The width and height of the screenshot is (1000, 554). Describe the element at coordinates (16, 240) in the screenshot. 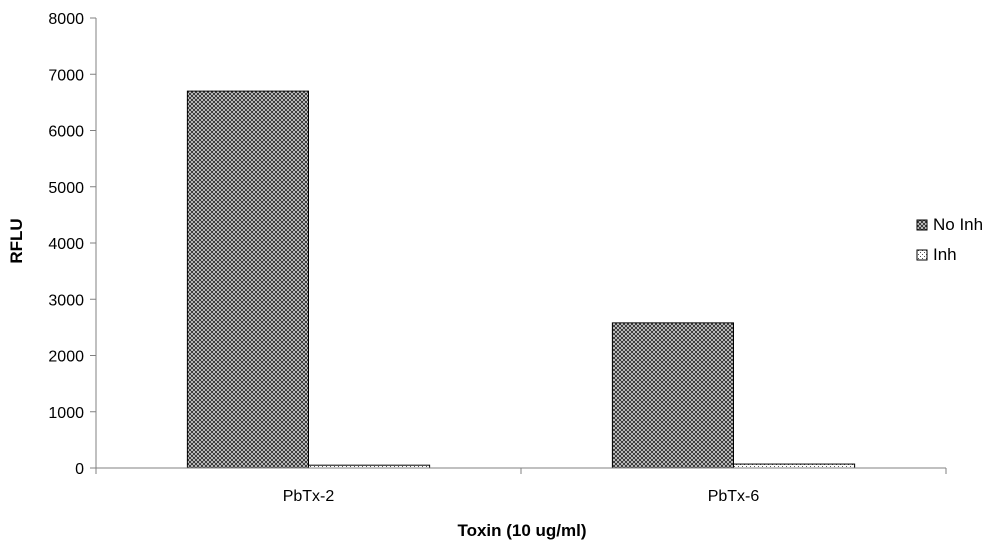

I see `y-axis-title: RFLU` at that location.